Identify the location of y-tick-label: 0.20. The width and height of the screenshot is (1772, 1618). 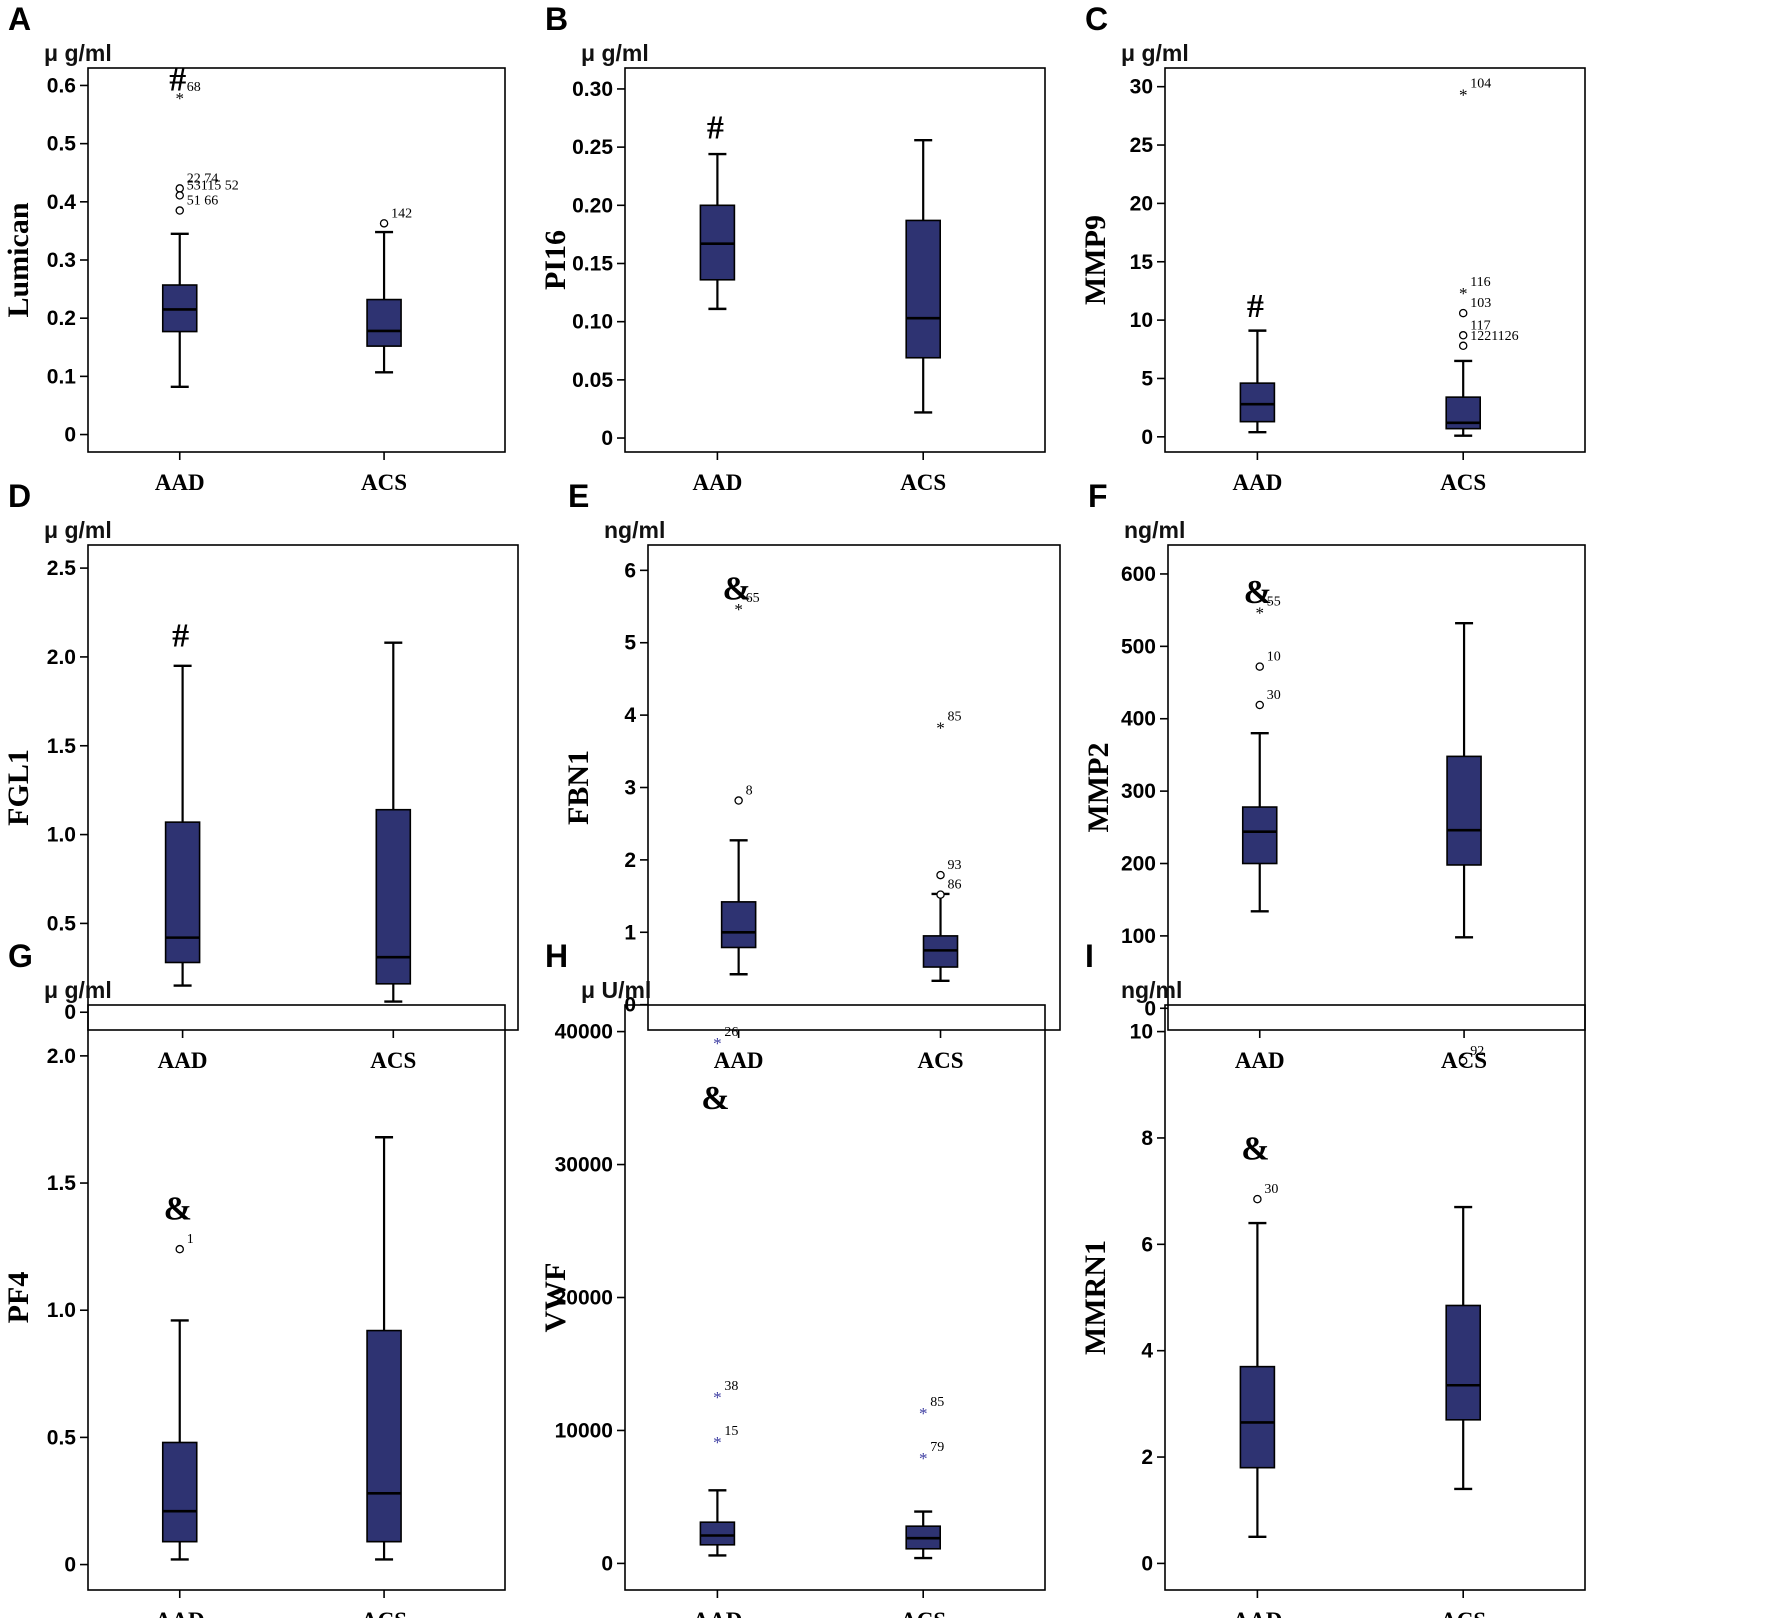
(592, 205).